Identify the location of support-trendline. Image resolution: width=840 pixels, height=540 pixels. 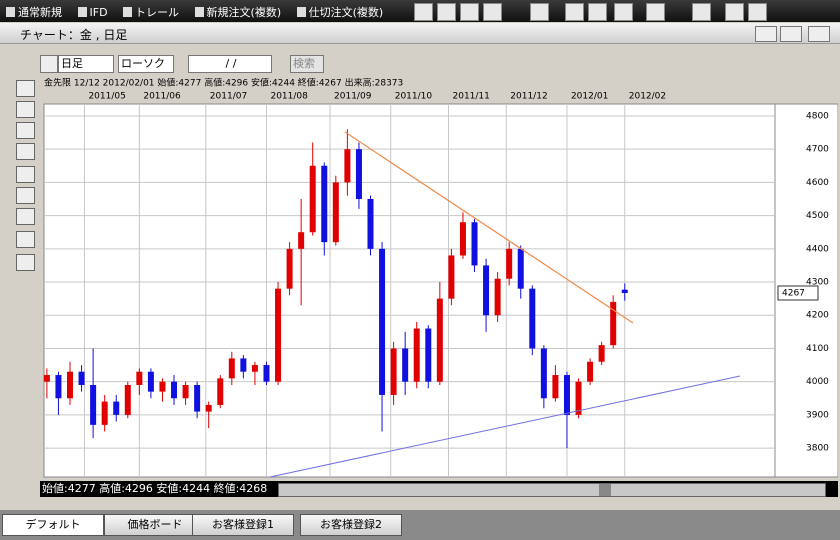
(505, 426).